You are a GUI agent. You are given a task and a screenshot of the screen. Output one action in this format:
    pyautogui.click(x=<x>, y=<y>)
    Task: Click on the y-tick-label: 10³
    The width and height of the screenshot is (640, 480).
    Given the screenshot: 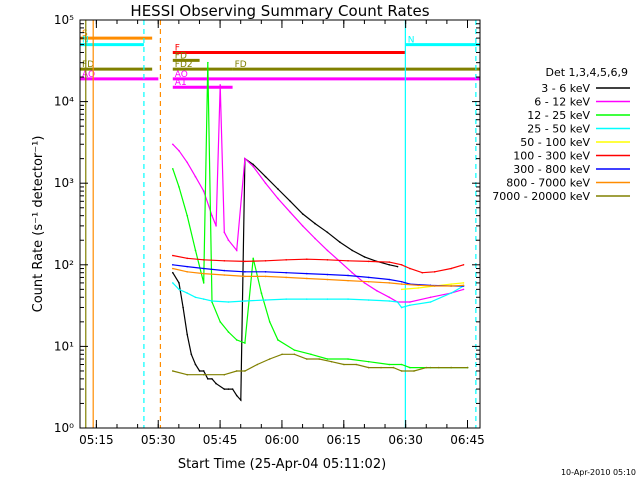 What is the action you would take?
    pyautogui.click(x=64, y=183)
    